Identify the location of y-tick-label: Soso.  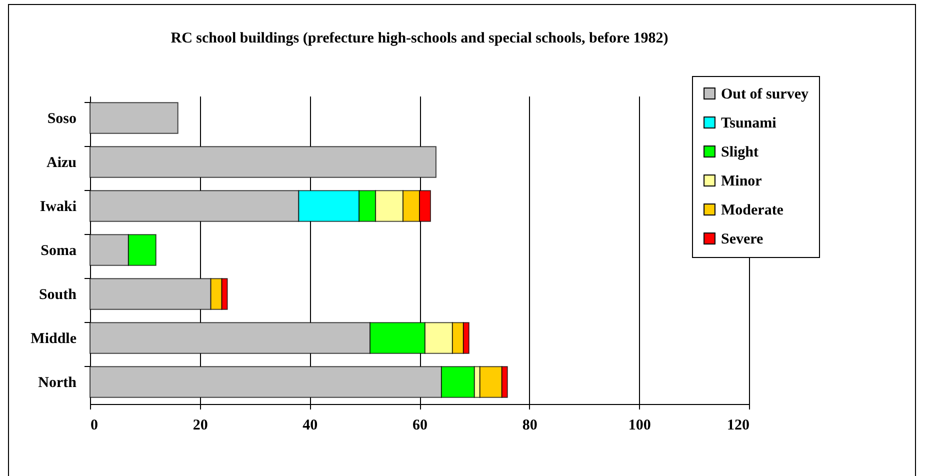
(61, 119).